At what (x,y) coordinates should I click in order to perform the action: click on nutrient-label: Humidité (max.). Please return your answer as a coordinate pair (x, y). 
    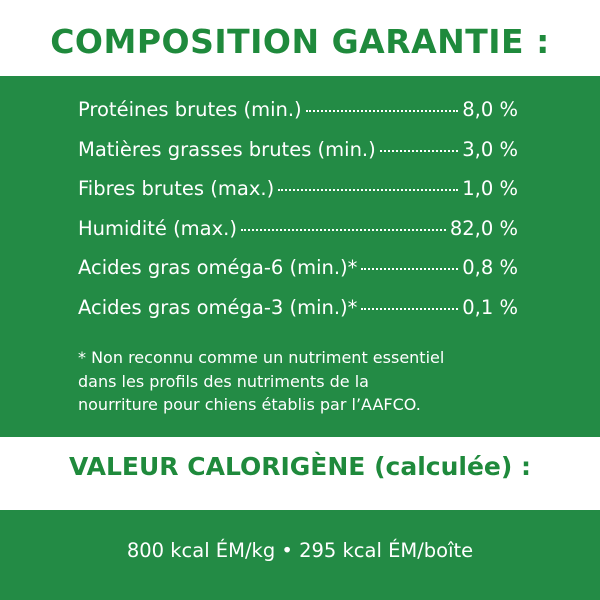
    Looking at the image, I should click on (157, 228).